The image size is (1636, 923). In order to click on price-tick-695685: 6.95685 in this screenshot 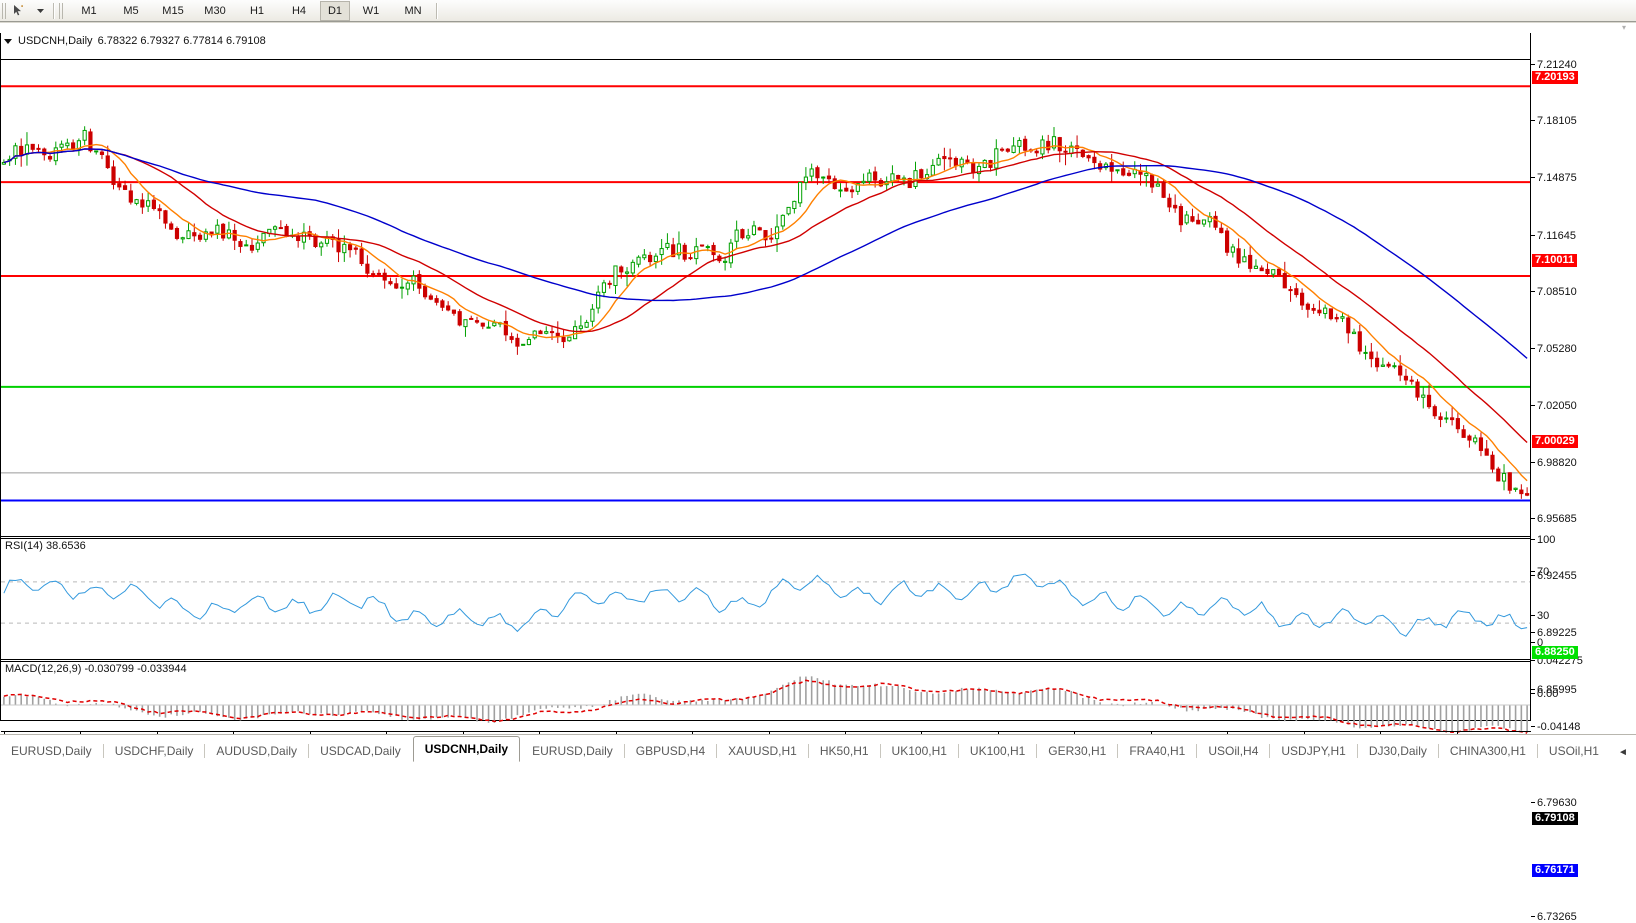, I will do `click(1554, 519)`.